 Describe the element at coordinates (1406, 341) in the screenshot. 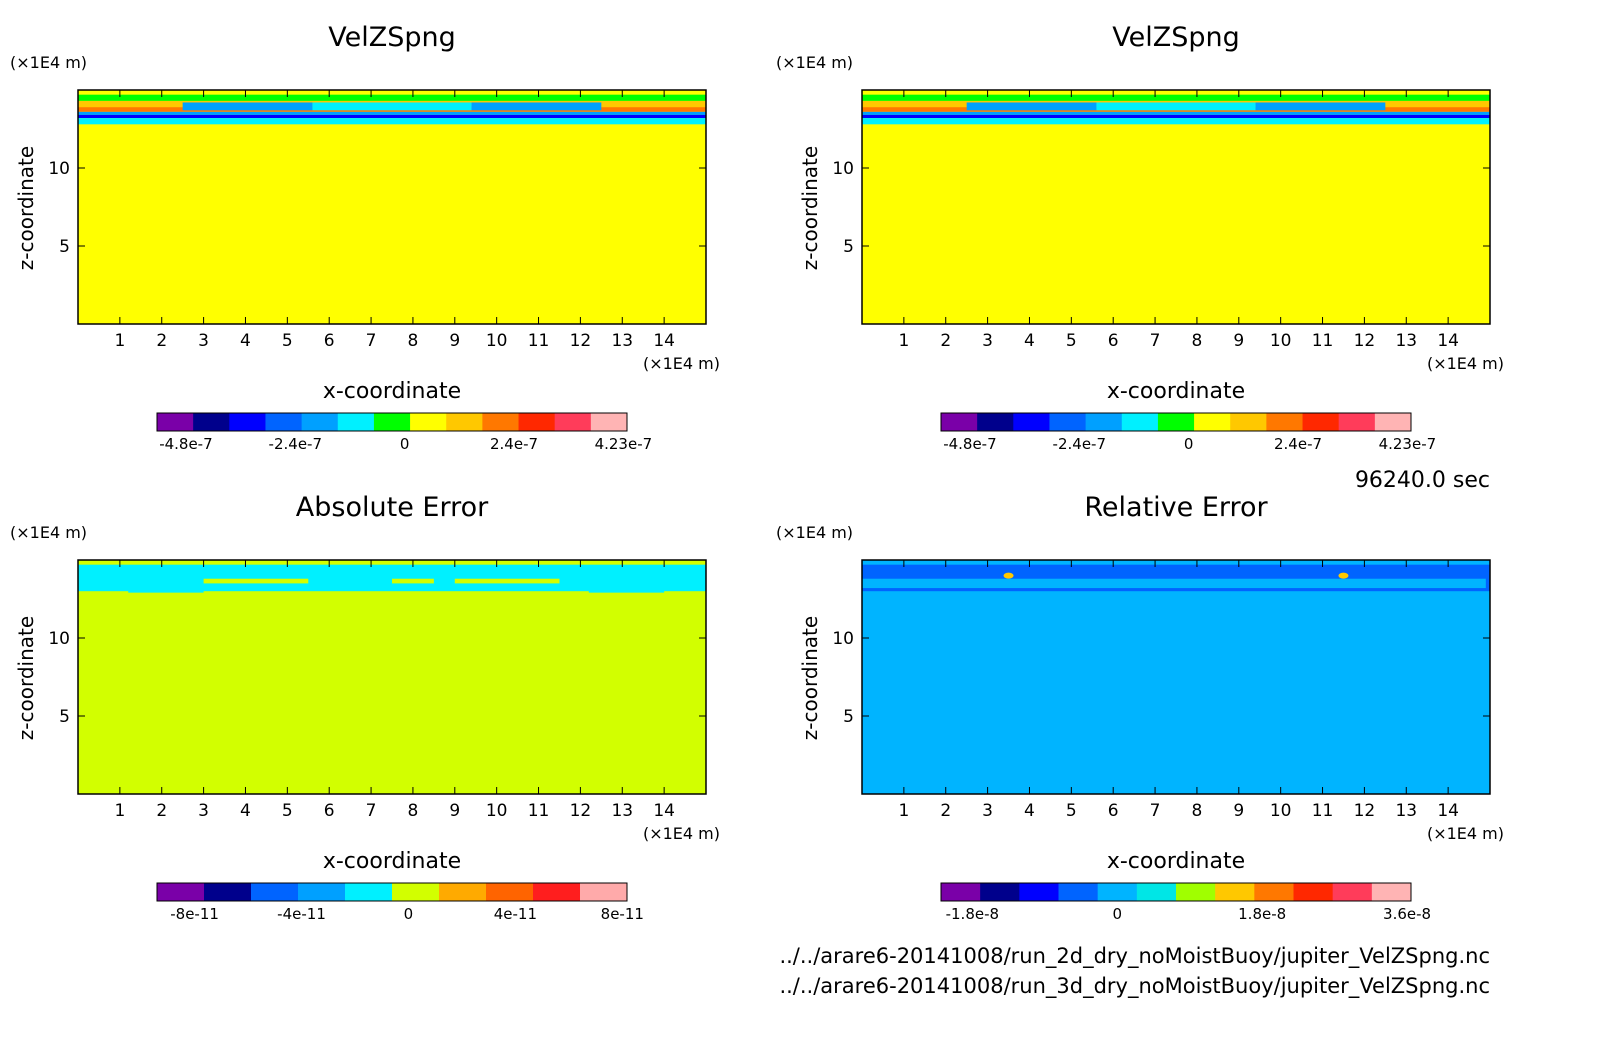

I see `x-tick-label: 13` at that location.